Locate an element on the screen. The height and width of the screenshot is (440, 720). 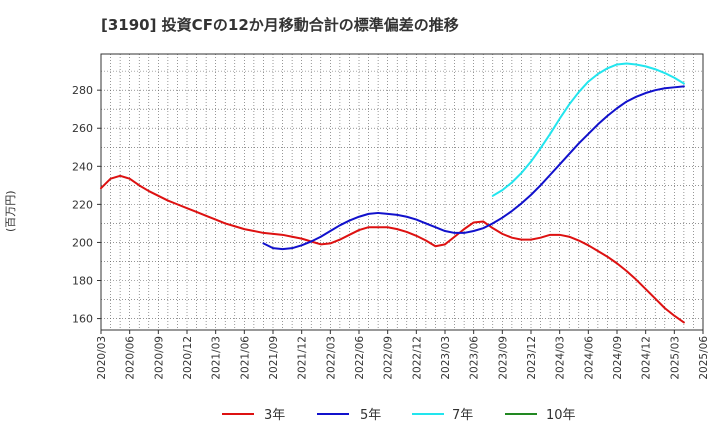
x-tick-label: 2022/03 is located at coordinates (331, 358).